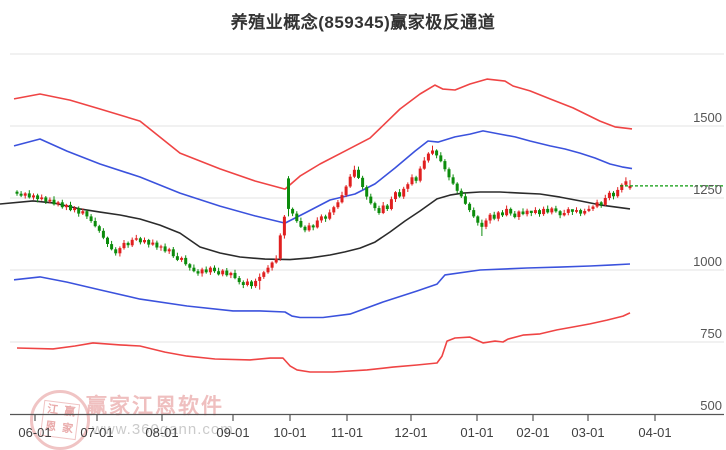 Image resolution: width=726 pixels, height=450 pixels. Describe the element at coordinates (34, 432) in the screenshot. I see `x-tick-label: 06-01` at that location.